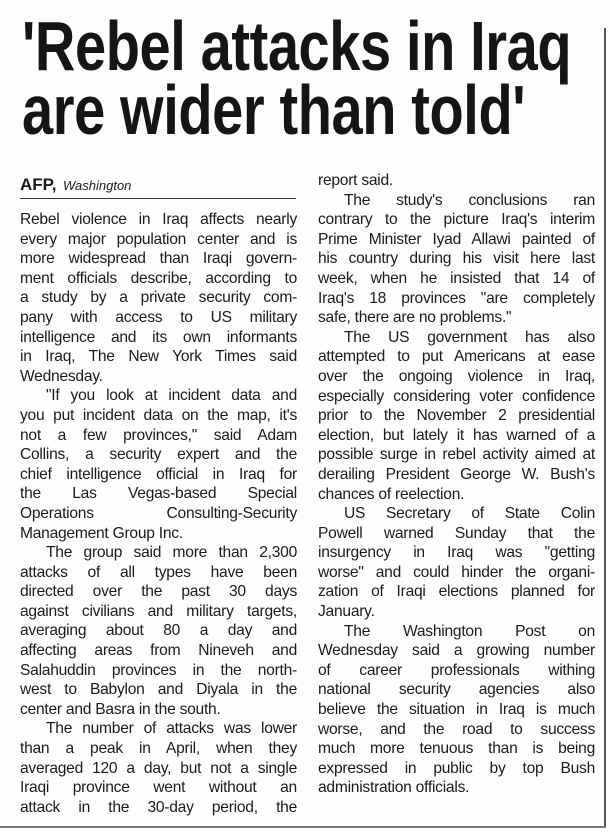  What do you see at coordinates (297, 46) in the screenshot?
I see `headline-line: 'Rebel attacks in Iraq` at bounding box center [297, 46].